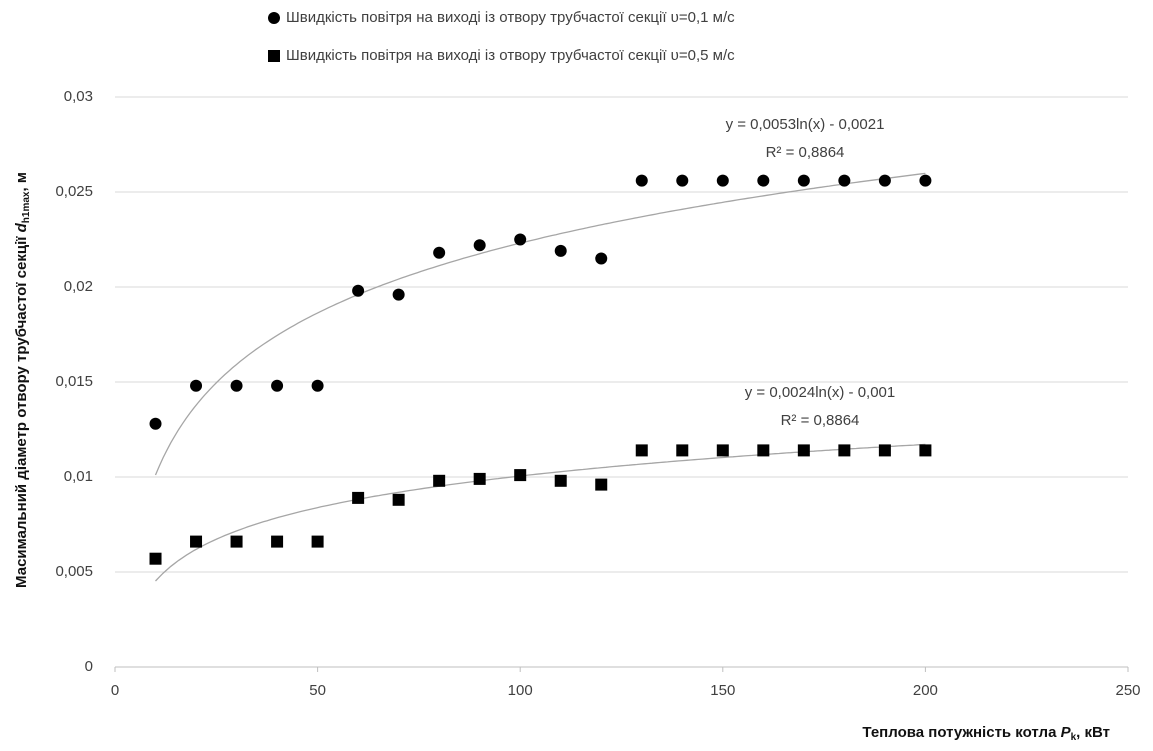  What do you see at coordinates (1074, 737) in the screenshot?
I see `x-label-subscript: k` at bounding box center [1074, 737].